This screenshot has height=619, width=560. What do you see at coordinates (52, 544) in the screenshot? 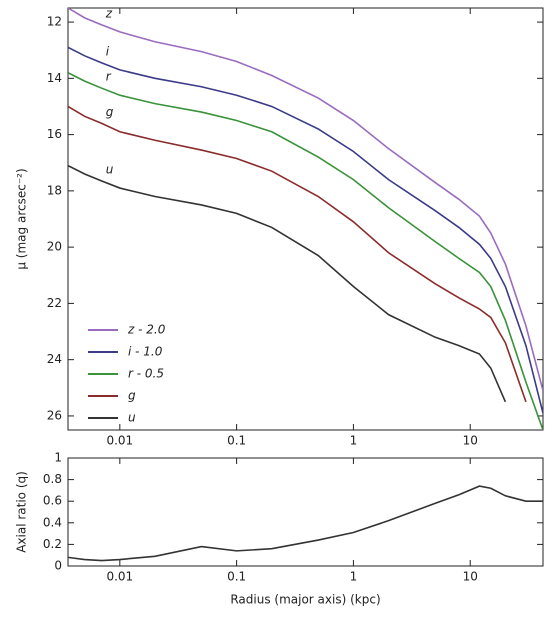
I see `y-tick-label: 0.2` at bounding box center [52, 544].